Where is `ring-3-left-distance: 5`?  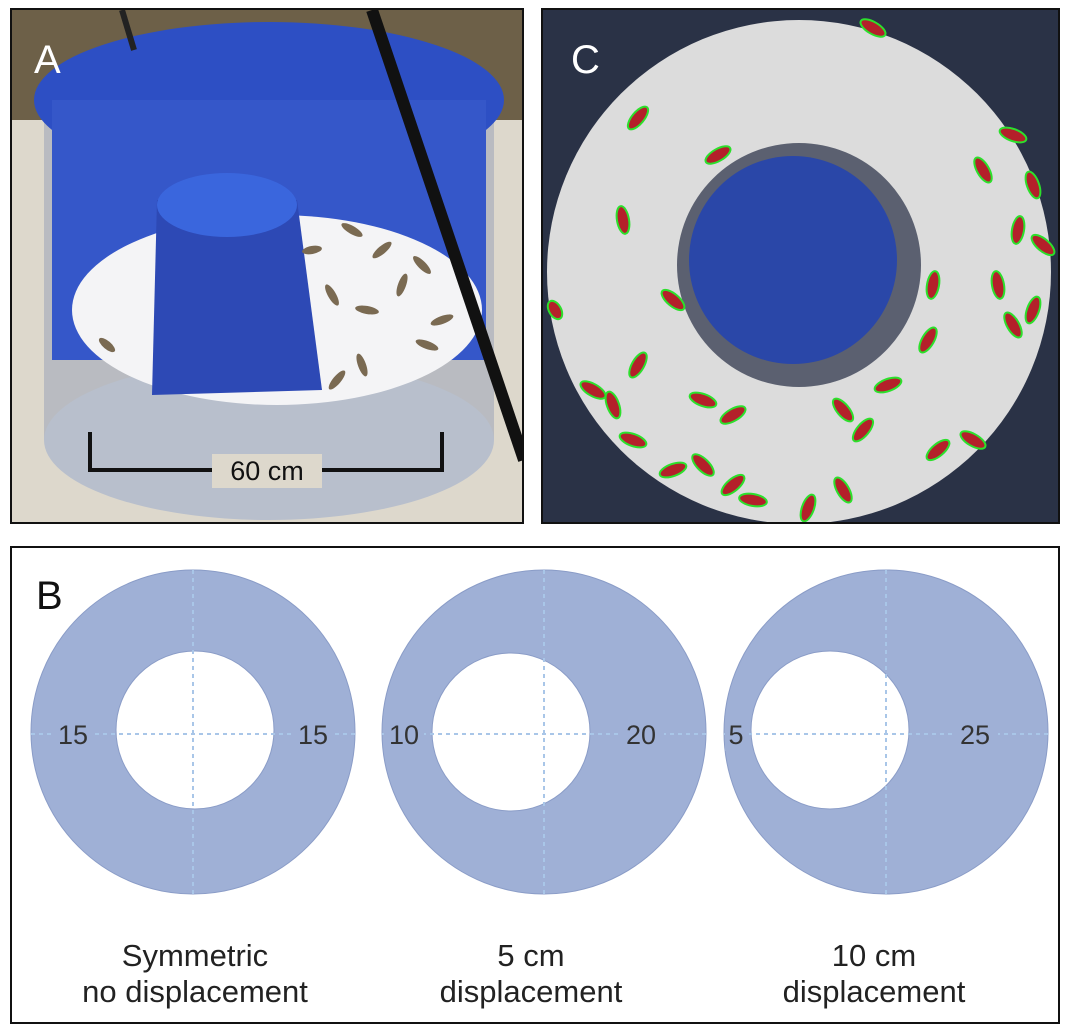 ring-3-left-distance: 5 is located at coordinates (735, 735).